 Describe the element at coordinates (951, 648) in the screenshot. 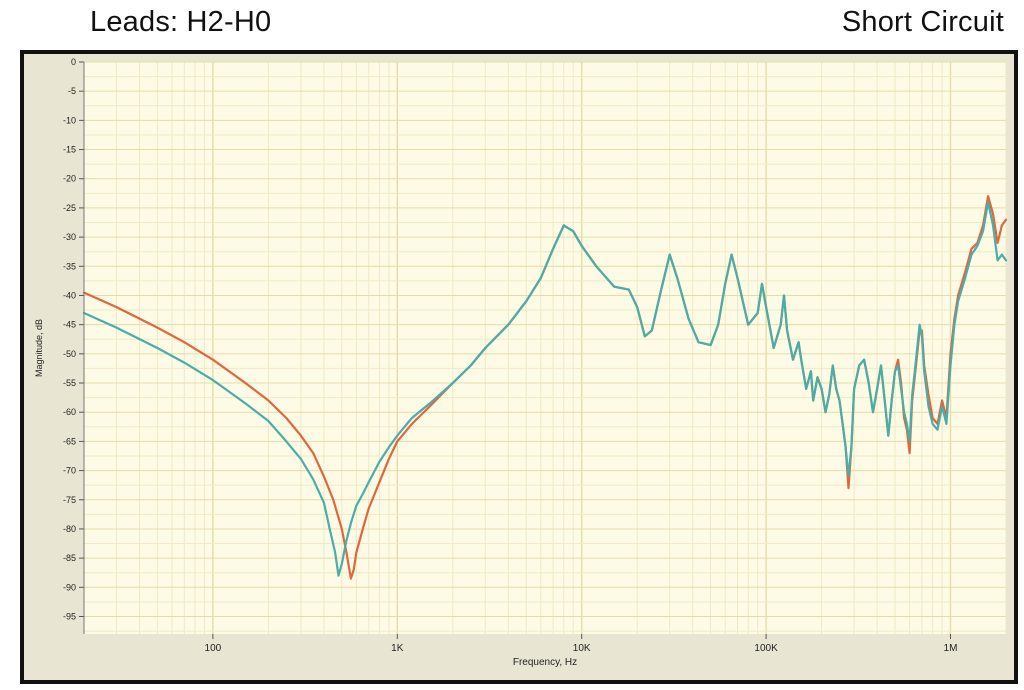

I see `x-tick-label: 1M` at that location.